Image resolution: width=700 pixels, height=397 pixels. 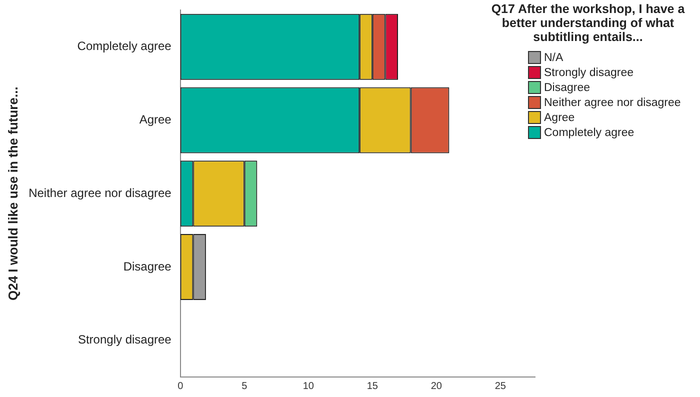 I want to click on legend-label: N/A, so click(x=554, y=58).